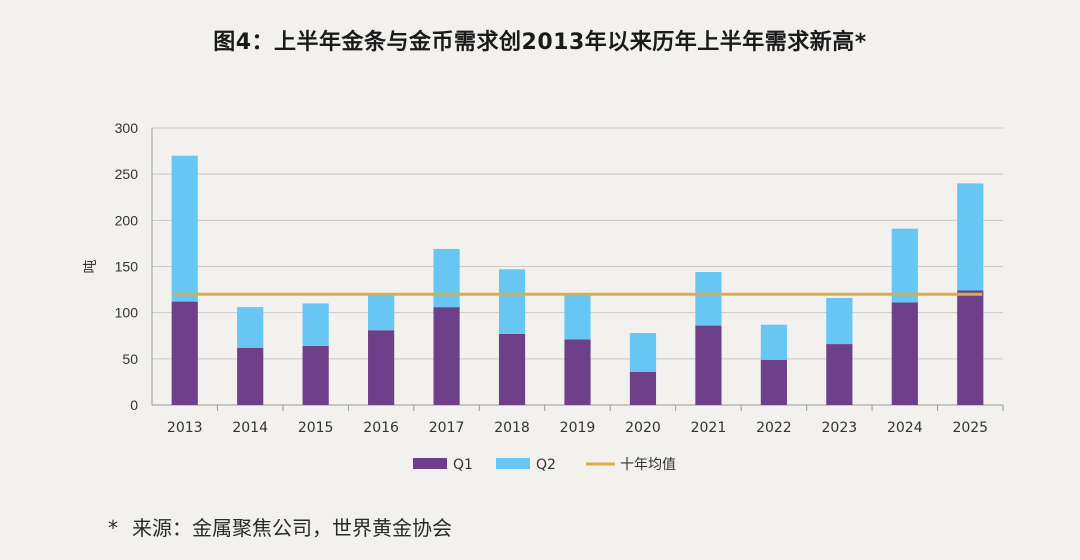 This screenshot has width=1080, height=560. I want to click on source-note: * 来源：金属聚焦公司，世界黄金协会, so click(280, 526).